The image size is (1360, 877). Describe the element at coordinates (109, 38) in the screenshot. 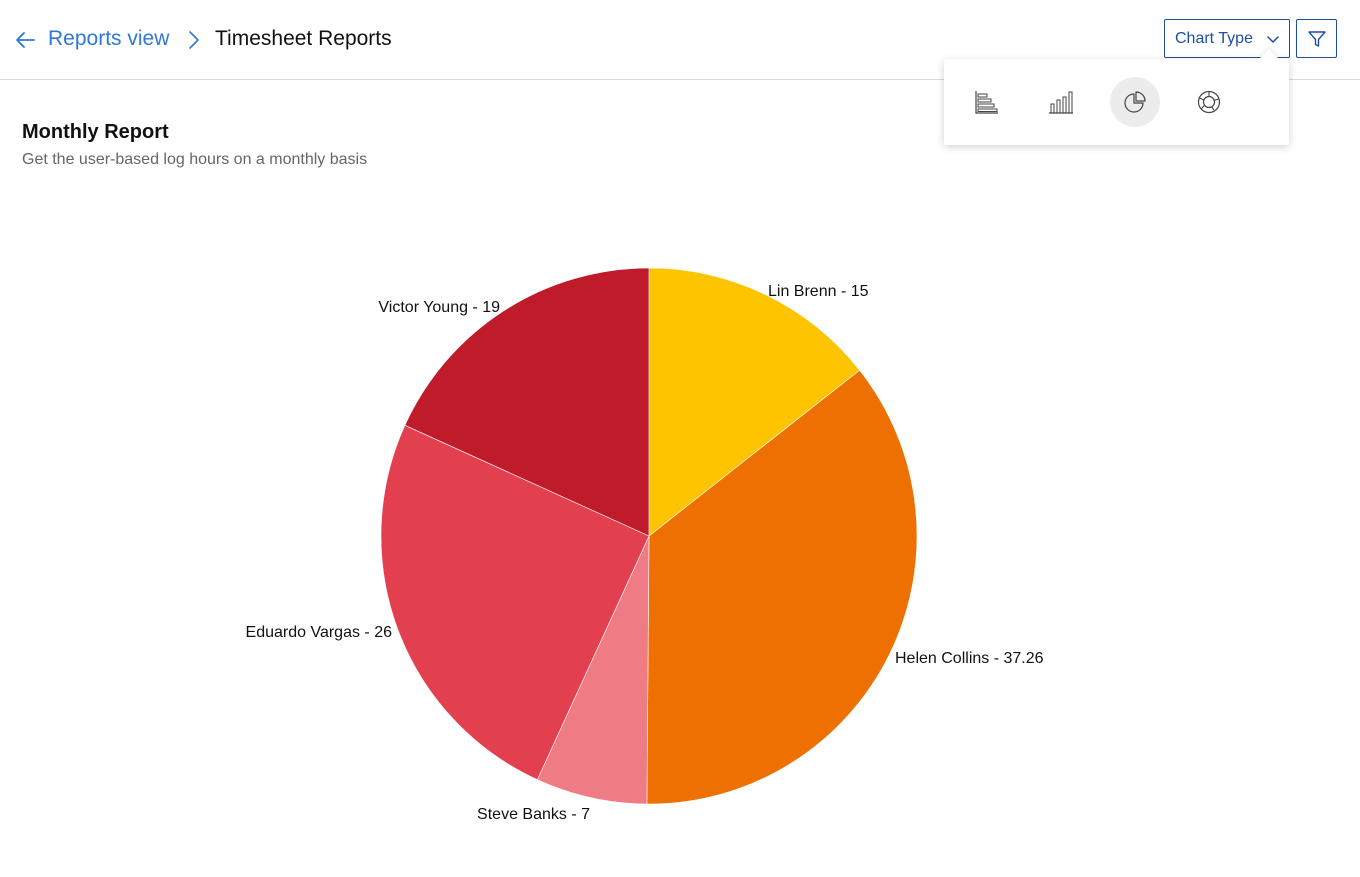

I see `breadcrumb-reports-view-link: Reports view` at that location.